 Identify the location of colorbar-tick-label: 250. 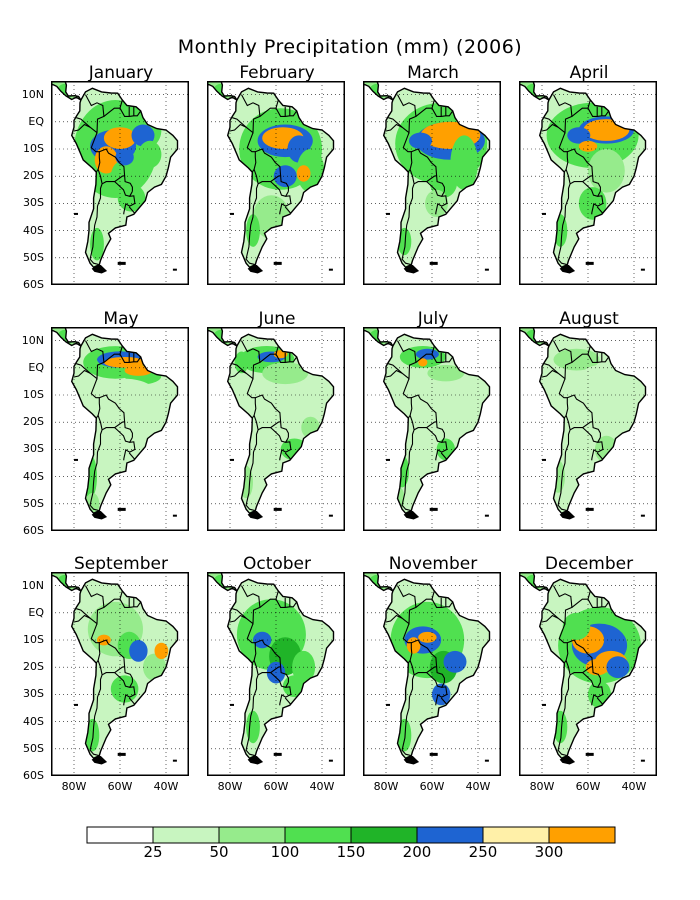
(483, 852).